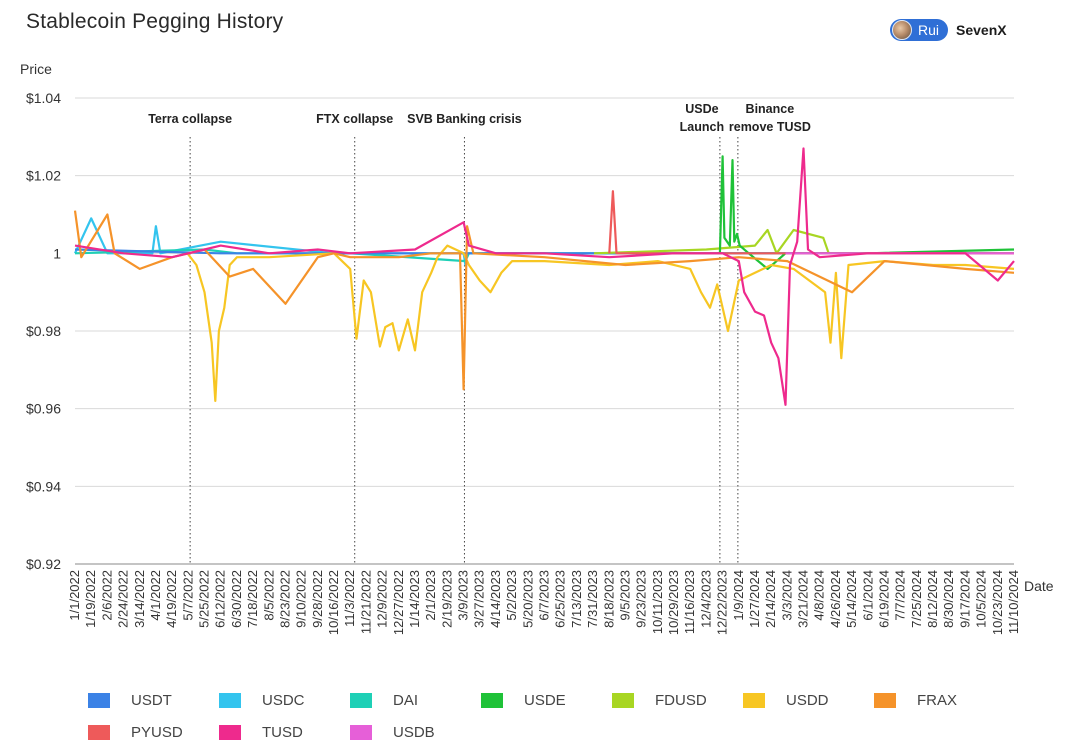 The height and width of the screenshot is (750, 1068). Describe the element at coordinates (705, 599) in the screenshot. I see `x-tick-label: 12/4/2023` at that location.